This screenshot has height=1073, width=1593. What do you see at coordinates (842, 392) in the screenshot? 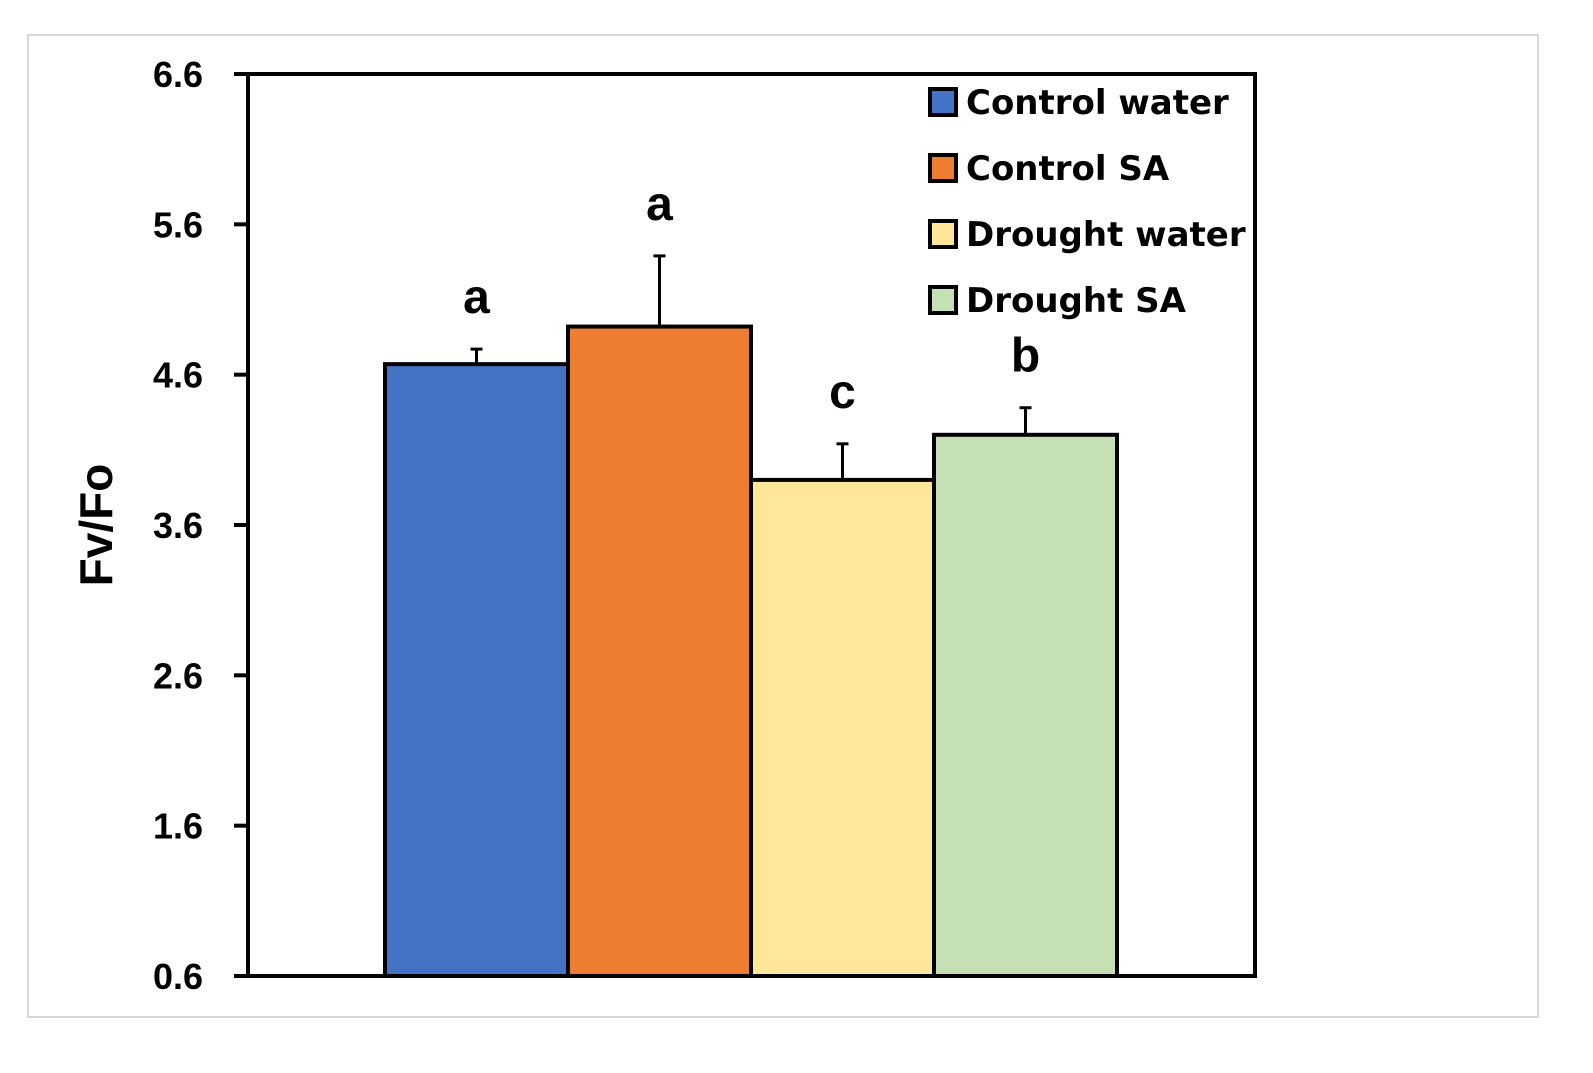
I see `significance-letter: c` at bounding box center [842, 392].